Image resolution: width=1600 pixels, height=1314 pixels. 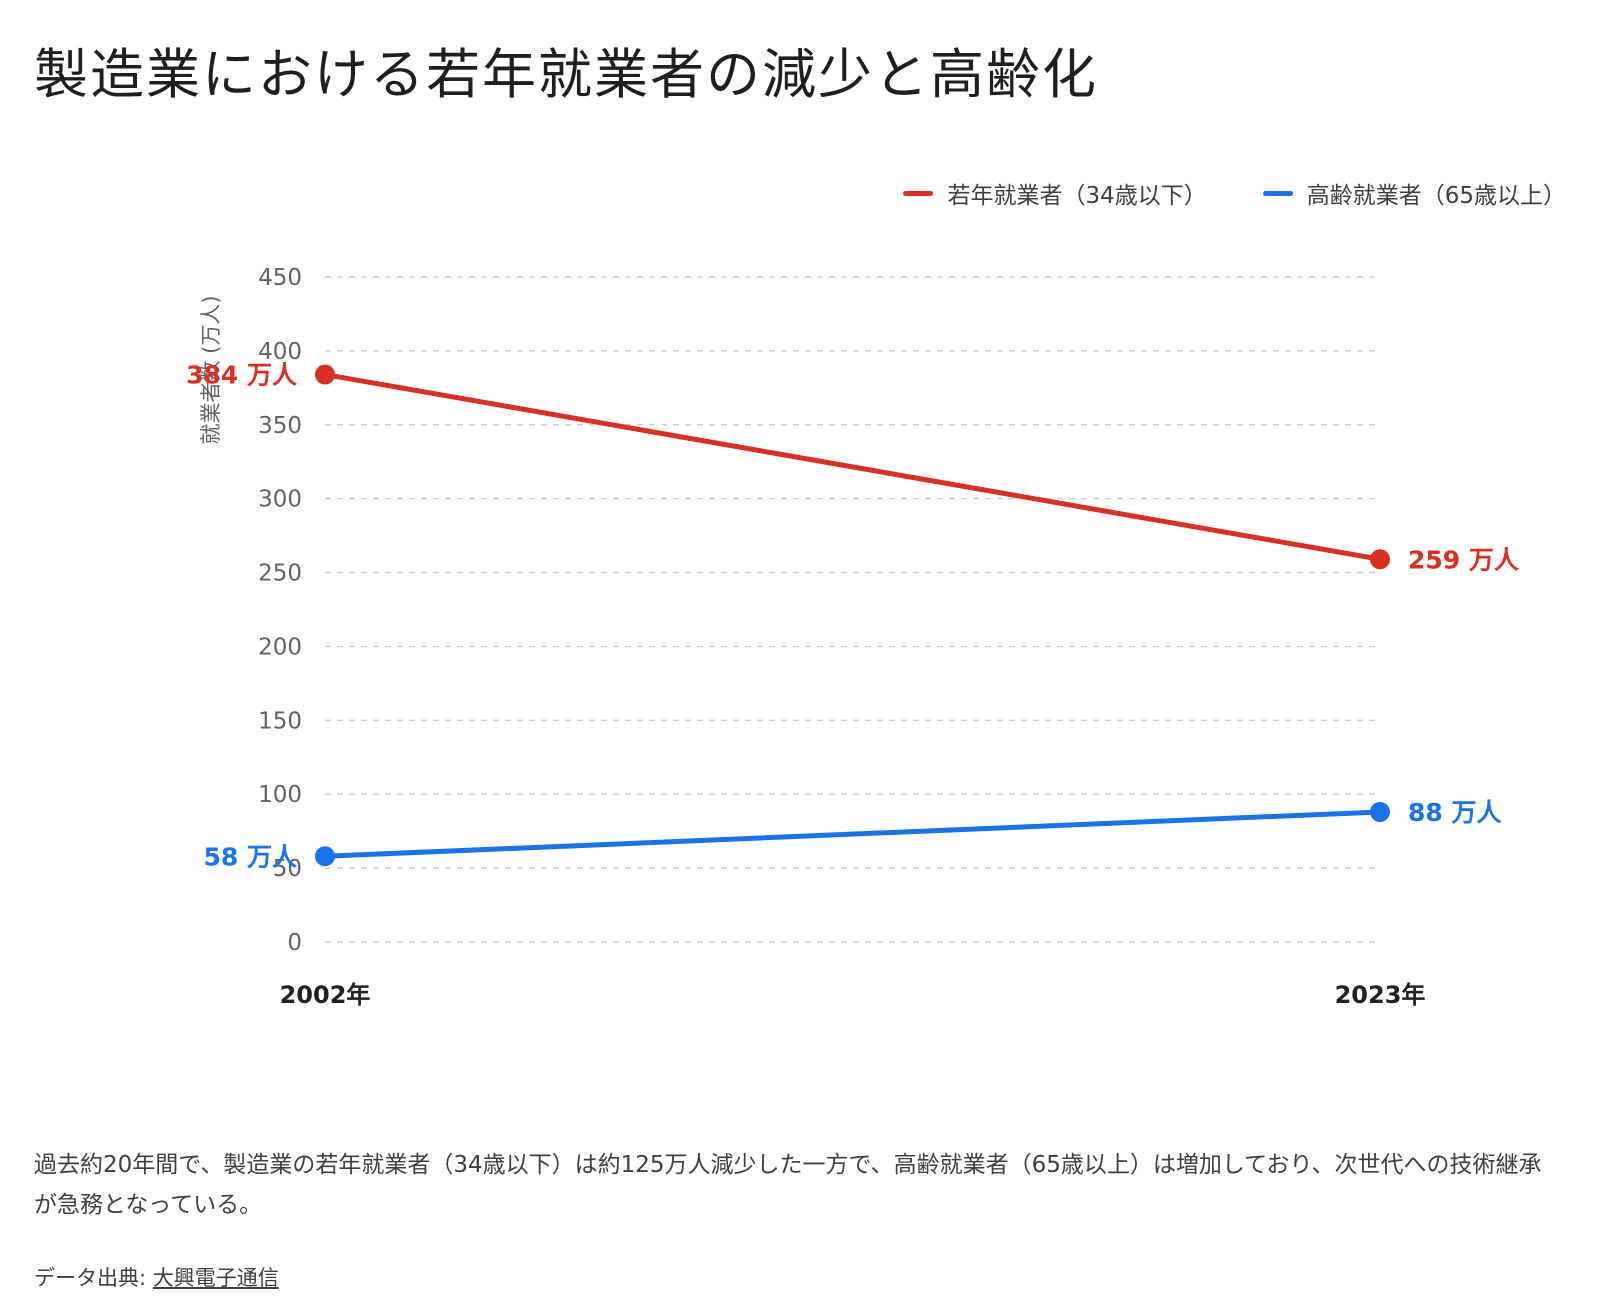 What do you see at coordinates (241, 375) in the screenshot?
I see `data-label: 384 万人` at bounding box center [241, 375].